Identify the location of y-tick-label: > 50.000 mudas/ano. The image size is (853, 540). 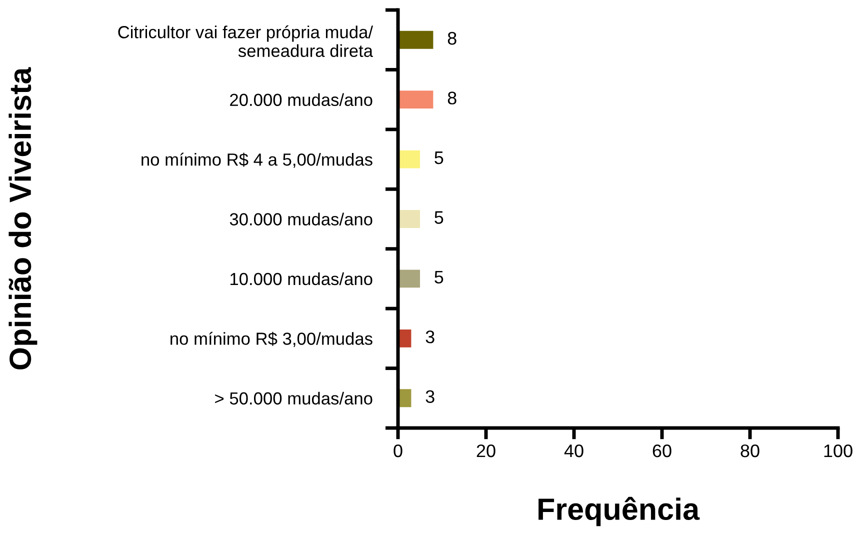
(293, 398).